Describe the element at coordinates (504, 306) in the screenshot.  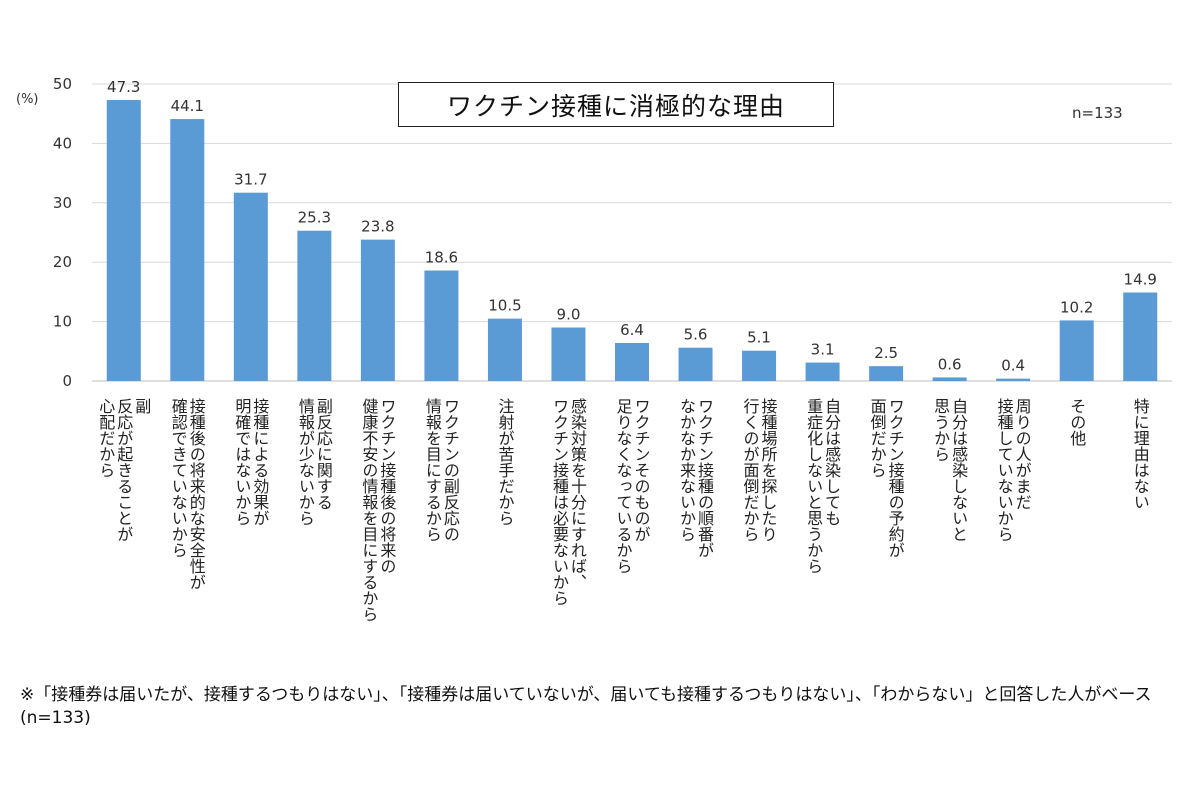
I see `value-label: 10.5` at that location.